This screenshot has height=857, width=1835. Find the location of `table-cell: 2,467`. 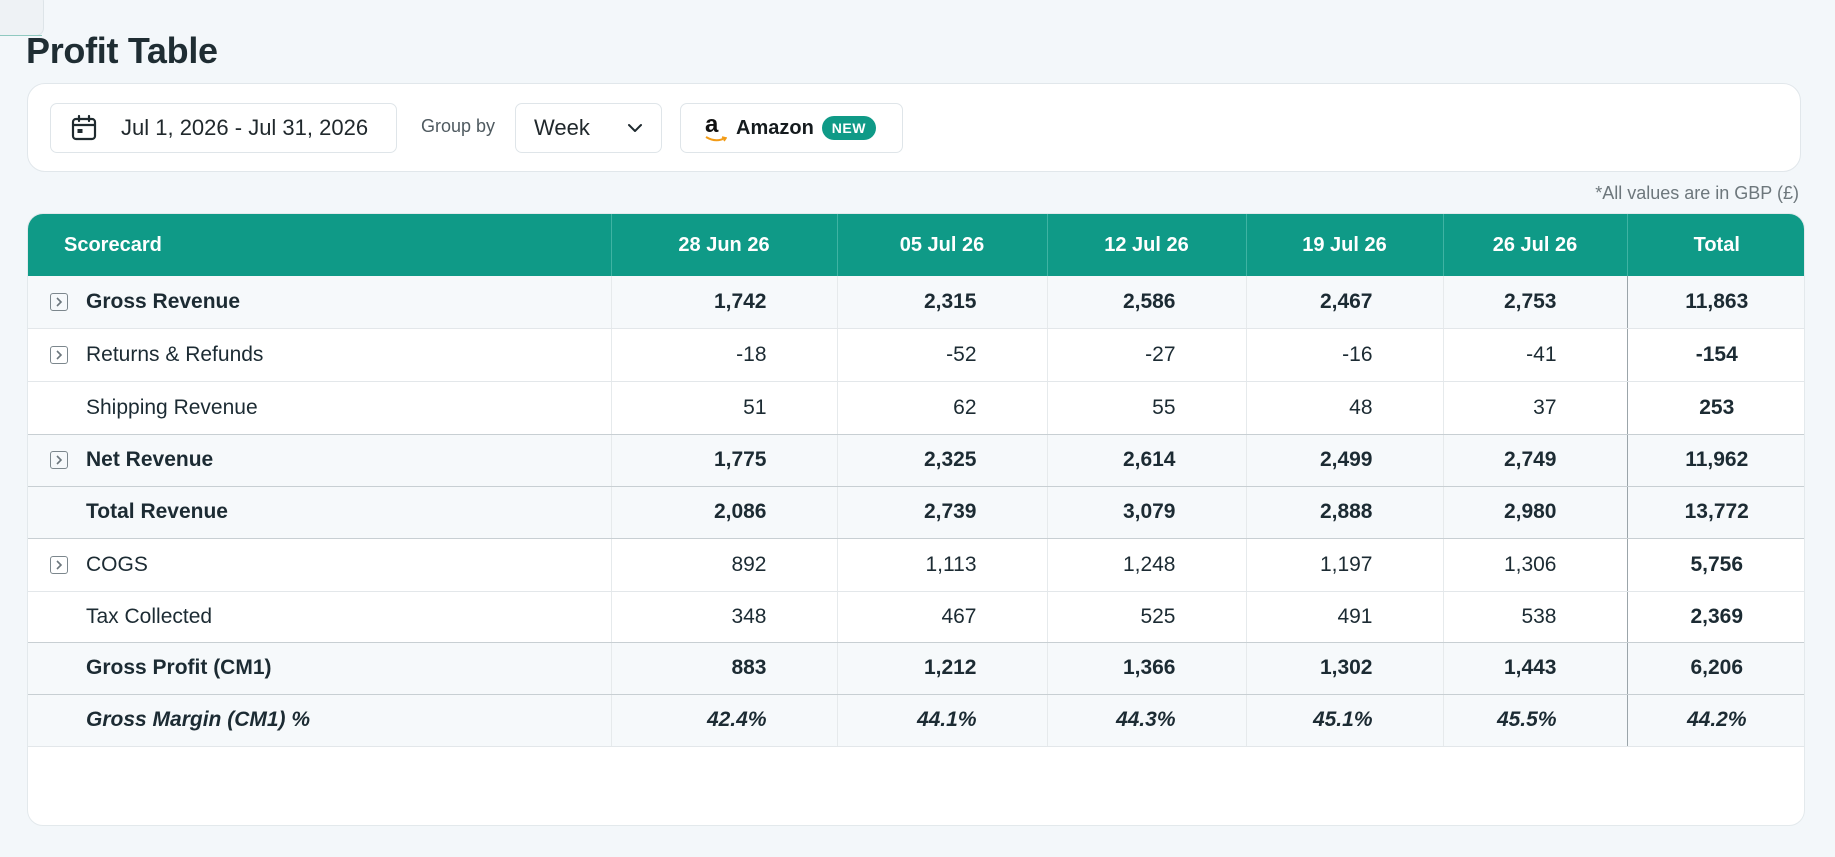

table-cell: 2,467 is located at coordinates (1345, 302).